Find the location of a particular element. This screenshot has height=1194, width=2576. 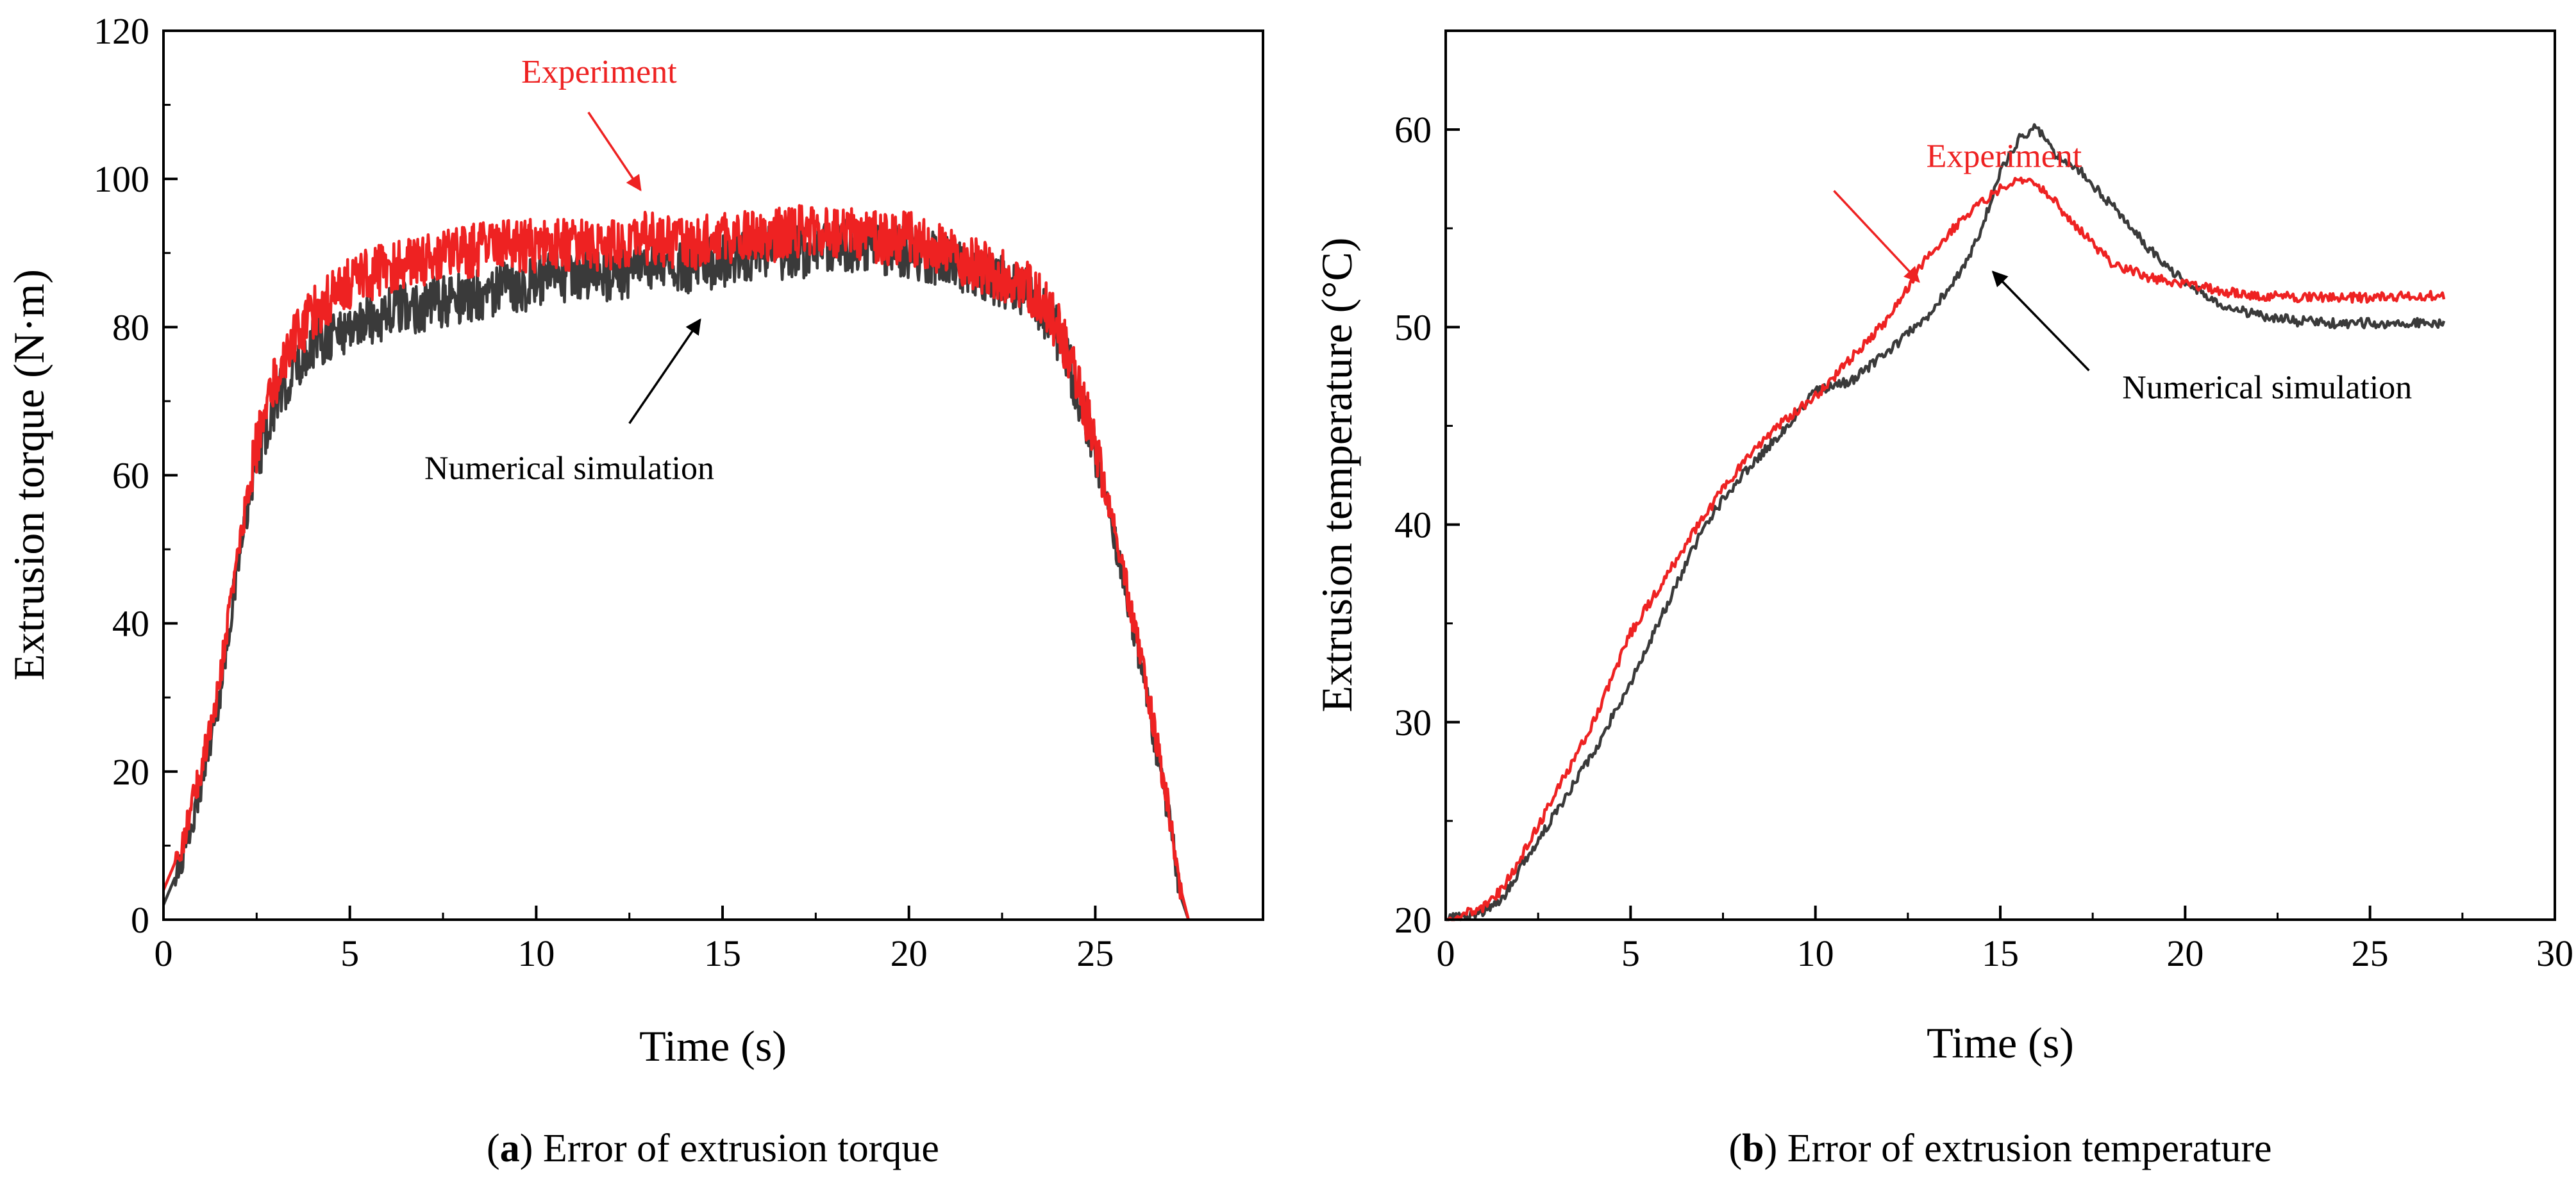

y-axis-title-a: Extrusion torque (N·m) is located at coordinates (28, 475).